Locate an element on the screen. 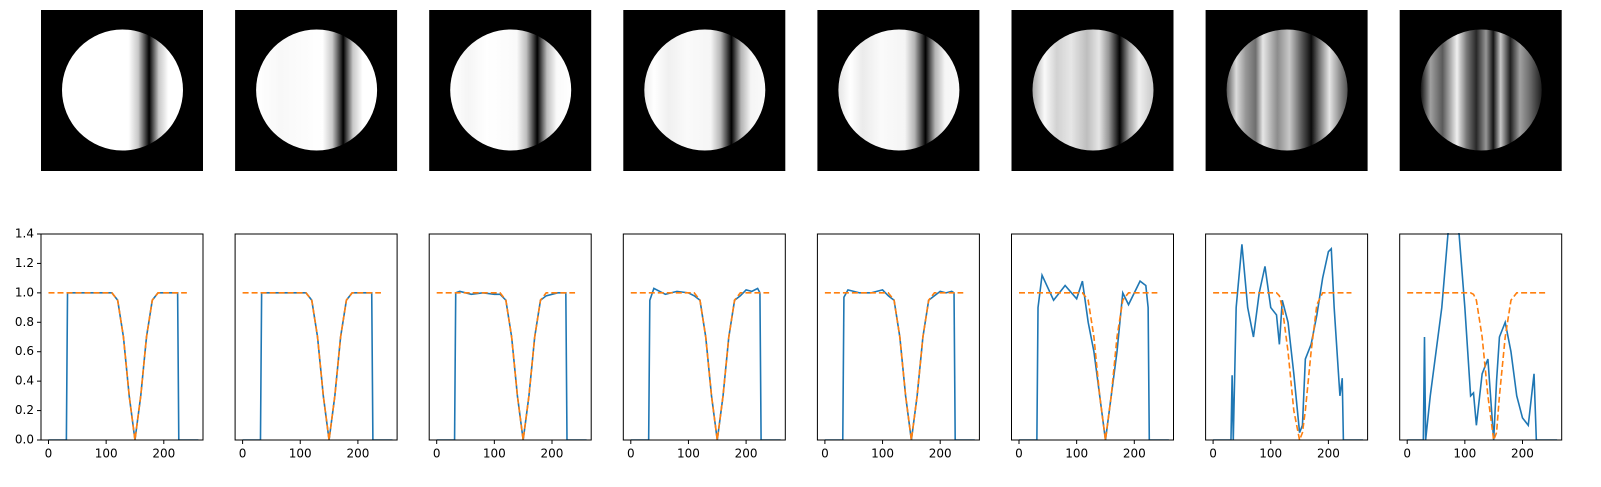 The width and height of the screenshot is (1601, 487). y-tick-label: 0.6 is located at coordinates (24, 351).